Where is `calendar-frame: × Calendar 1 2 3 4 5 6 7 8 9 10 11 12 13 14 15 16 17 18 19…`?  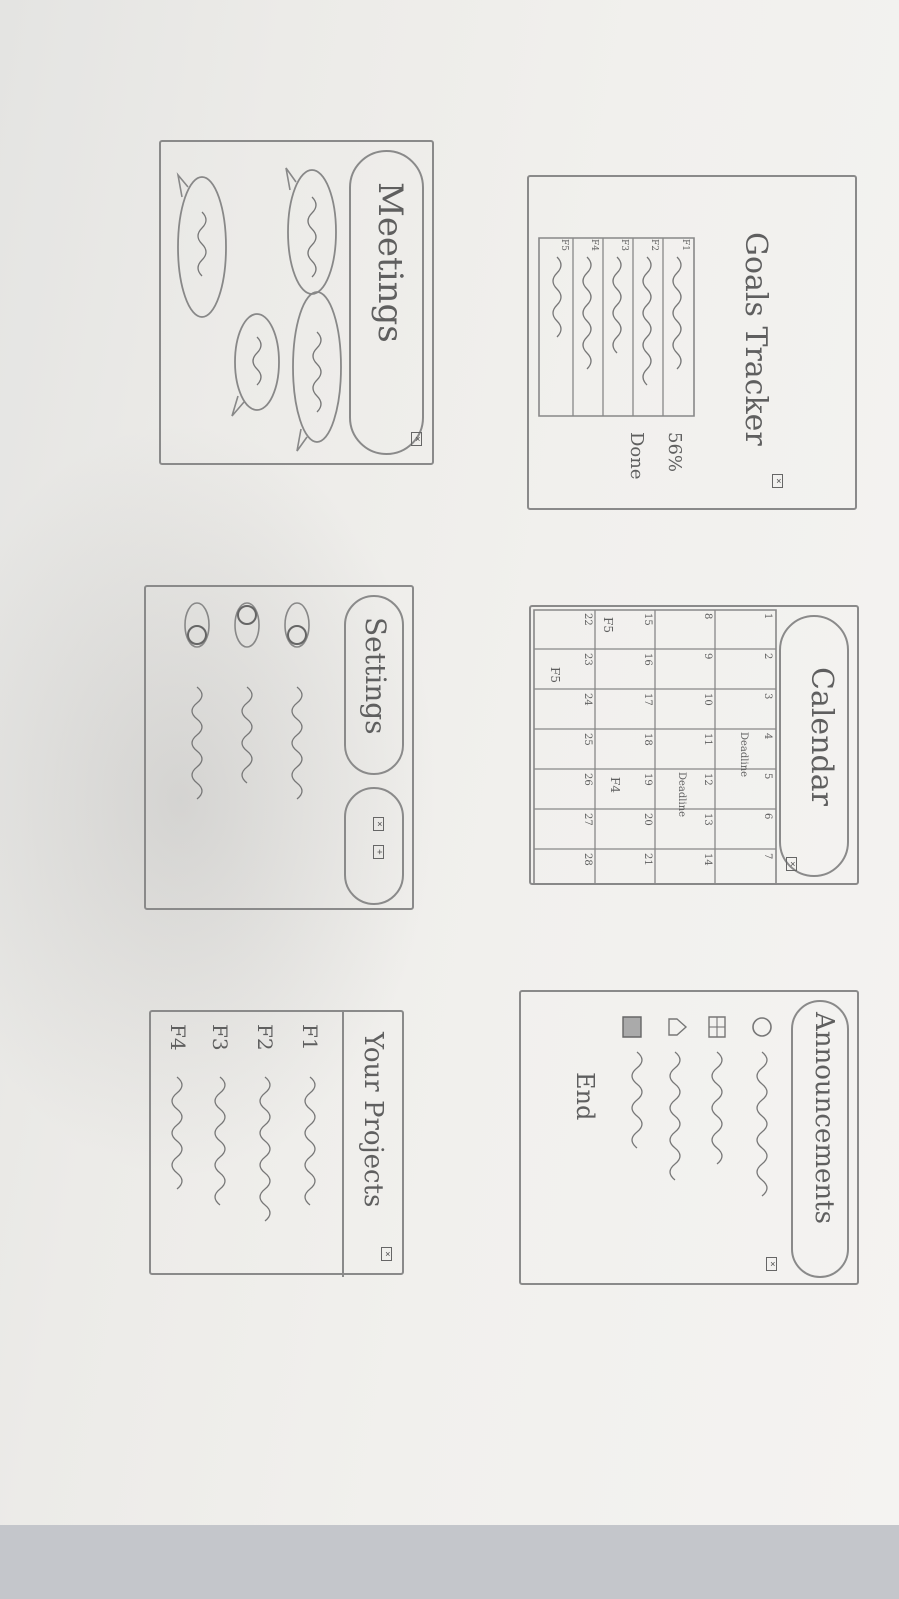
calendar-frame: × Calendar 1 2 3 4 5 6 7 8 9 10 11 12 13 14 15 16 17 18 19… is located at coordinates (694, 745).